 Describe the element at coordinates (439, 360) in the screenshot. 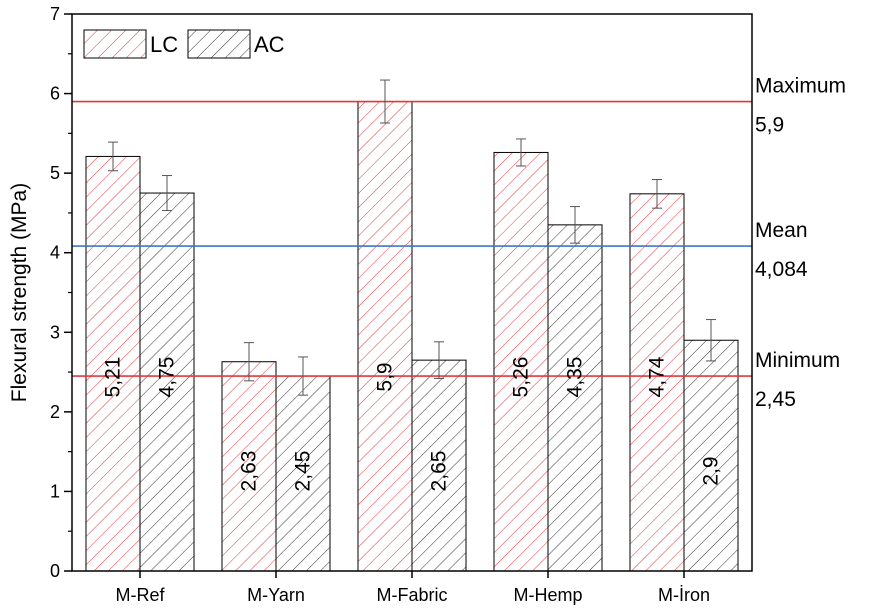

I see `error-bar-ac-m-fabric` at that location.